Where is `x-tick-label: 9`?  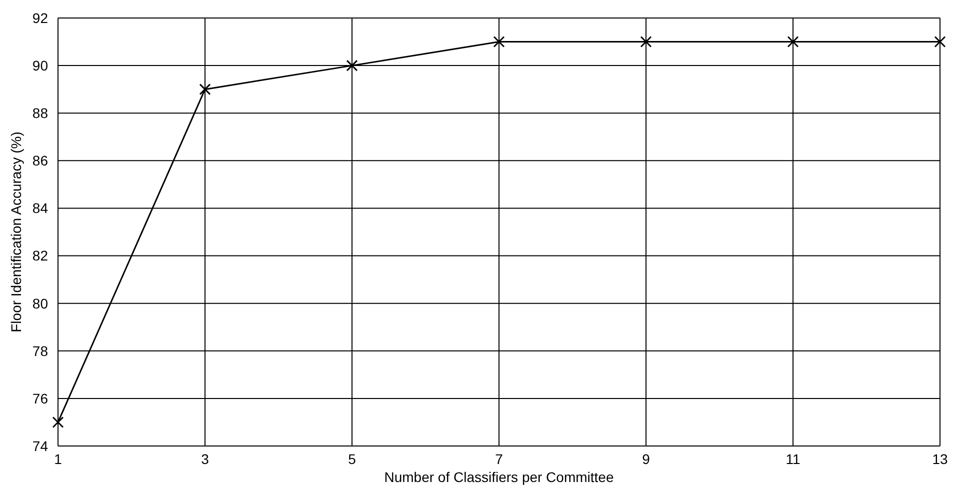
x-tick-label: 9 is located at coordinates (646, 458).